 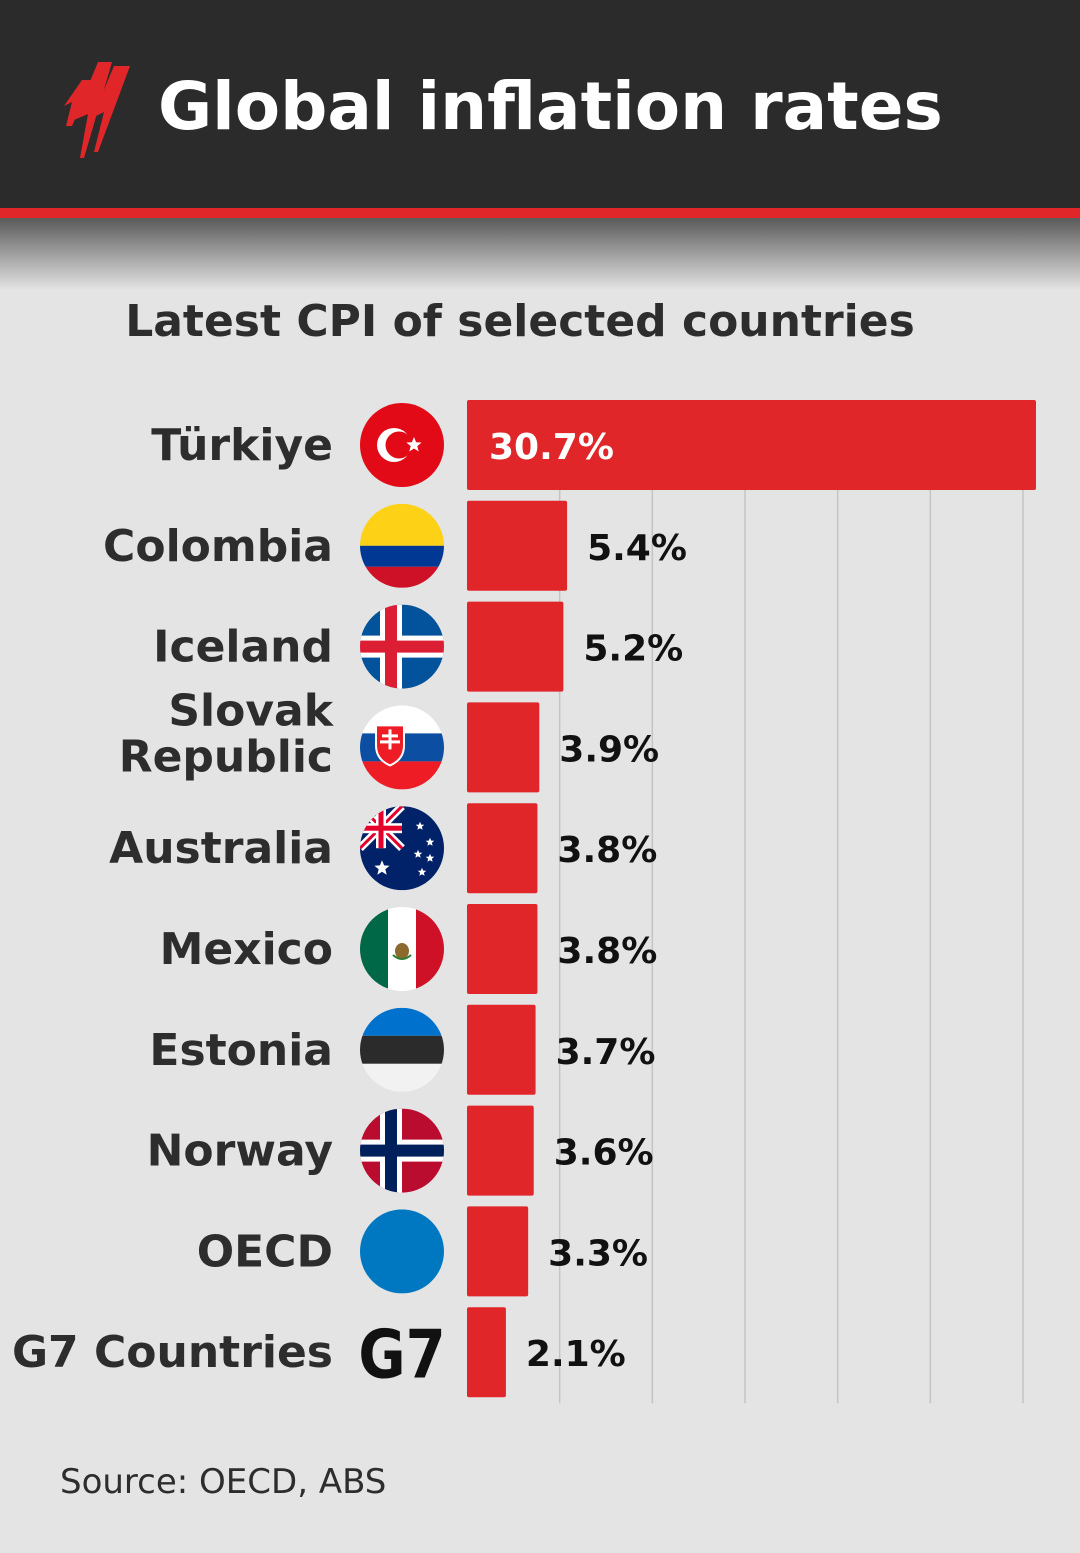 I want to click on chart-title: Latest CPI of selected countries, so click(x=520, y=321).